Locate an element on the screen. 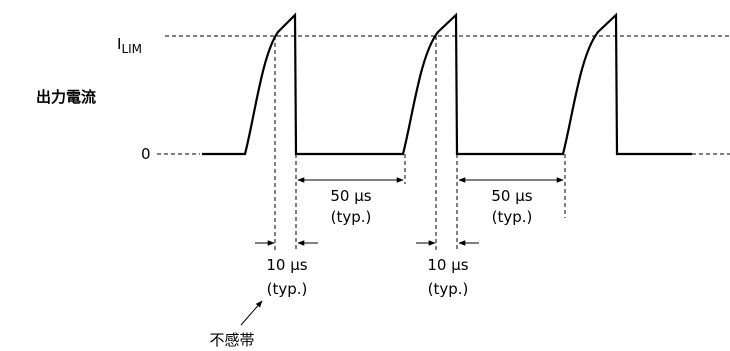 This screenshot has width=730, height=351. off-time-1-value: 50 µs is located at coordinates (350, 196).